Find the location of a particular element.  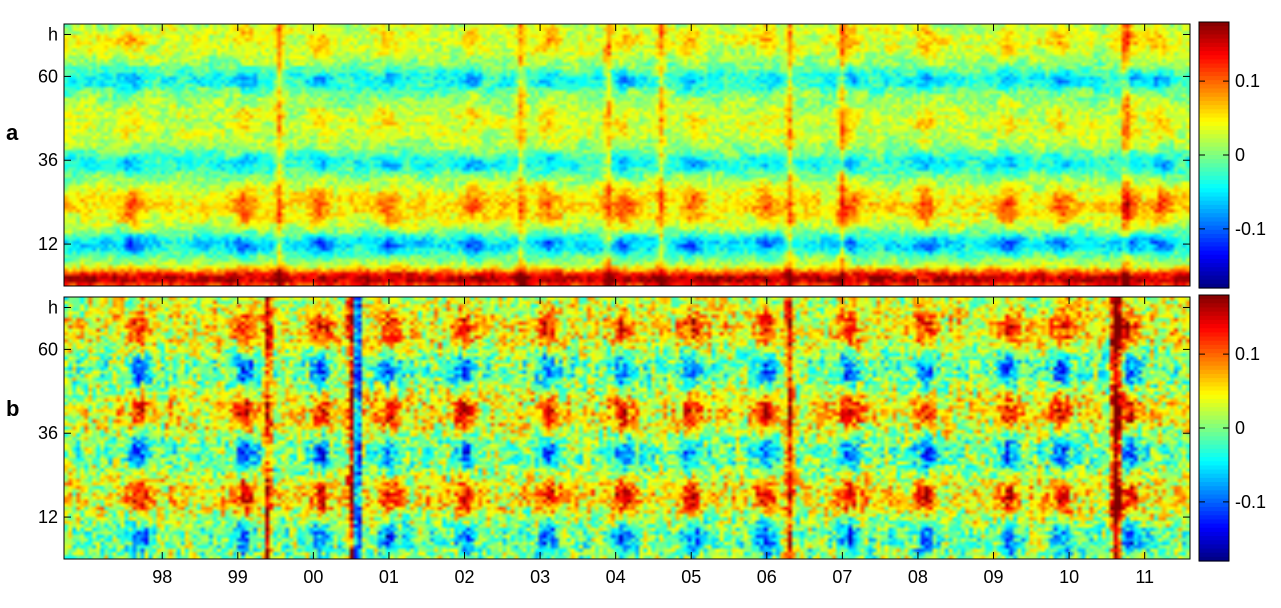

colorbar-tick-label: -0.1 is located at coordinates (1250, 502).